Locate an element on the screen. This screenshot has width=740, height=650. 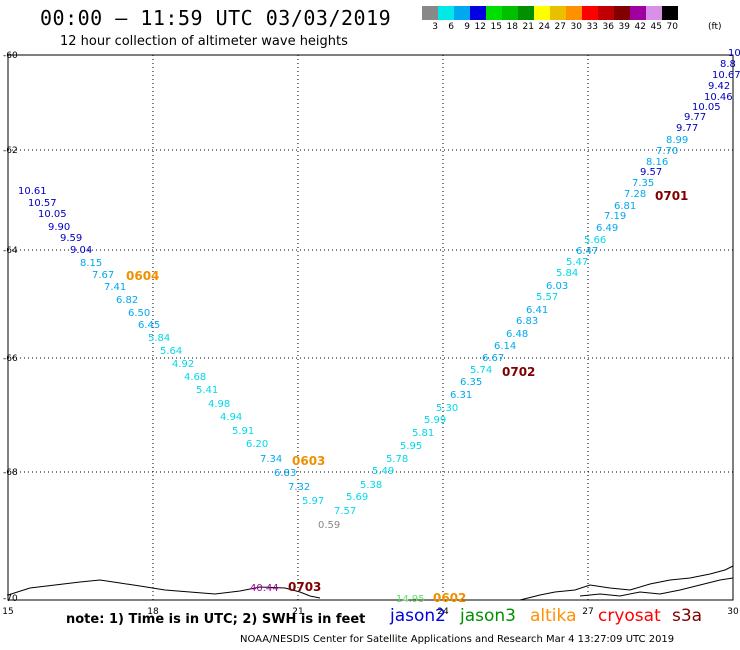
legend-label: 12 is located at coordinates (480, 27).